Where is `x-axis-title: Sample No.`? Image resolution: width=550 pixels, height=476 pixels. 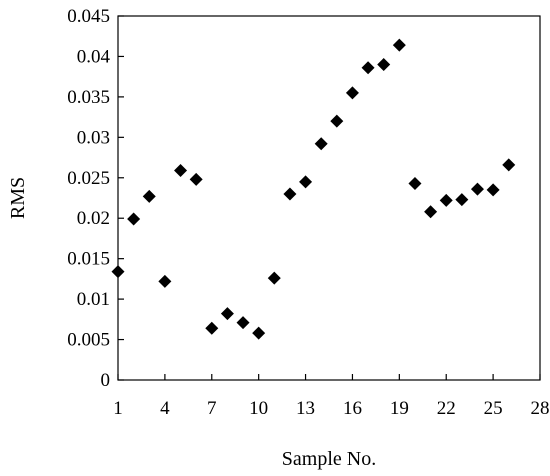 x-axis-title: Sample No. is located at coordinates (329, 459).